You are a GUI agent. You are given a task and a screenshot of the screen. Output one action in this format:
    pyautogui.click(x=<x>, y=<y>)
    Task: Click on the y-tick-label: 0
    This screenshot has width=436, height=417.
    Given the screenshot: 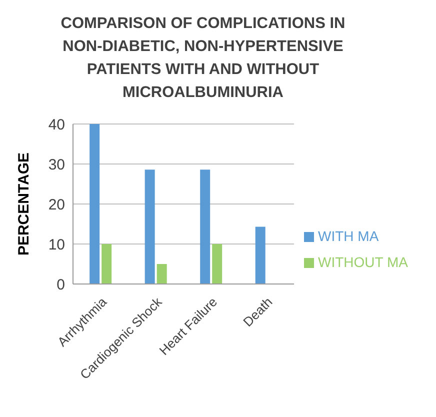 What is the action you would take?
    pyautogui.click(x=60, y=285)
    